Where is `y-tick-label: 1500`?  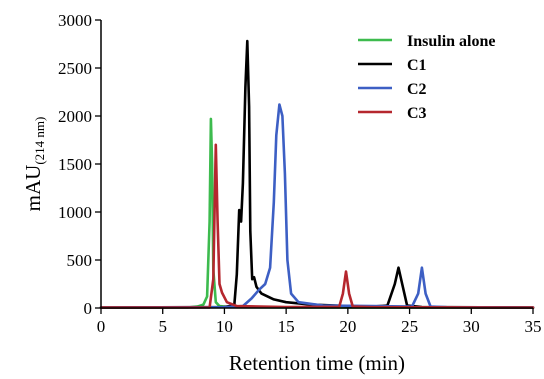 y-tick-label: 1500 is located at coordinates (75, 164).